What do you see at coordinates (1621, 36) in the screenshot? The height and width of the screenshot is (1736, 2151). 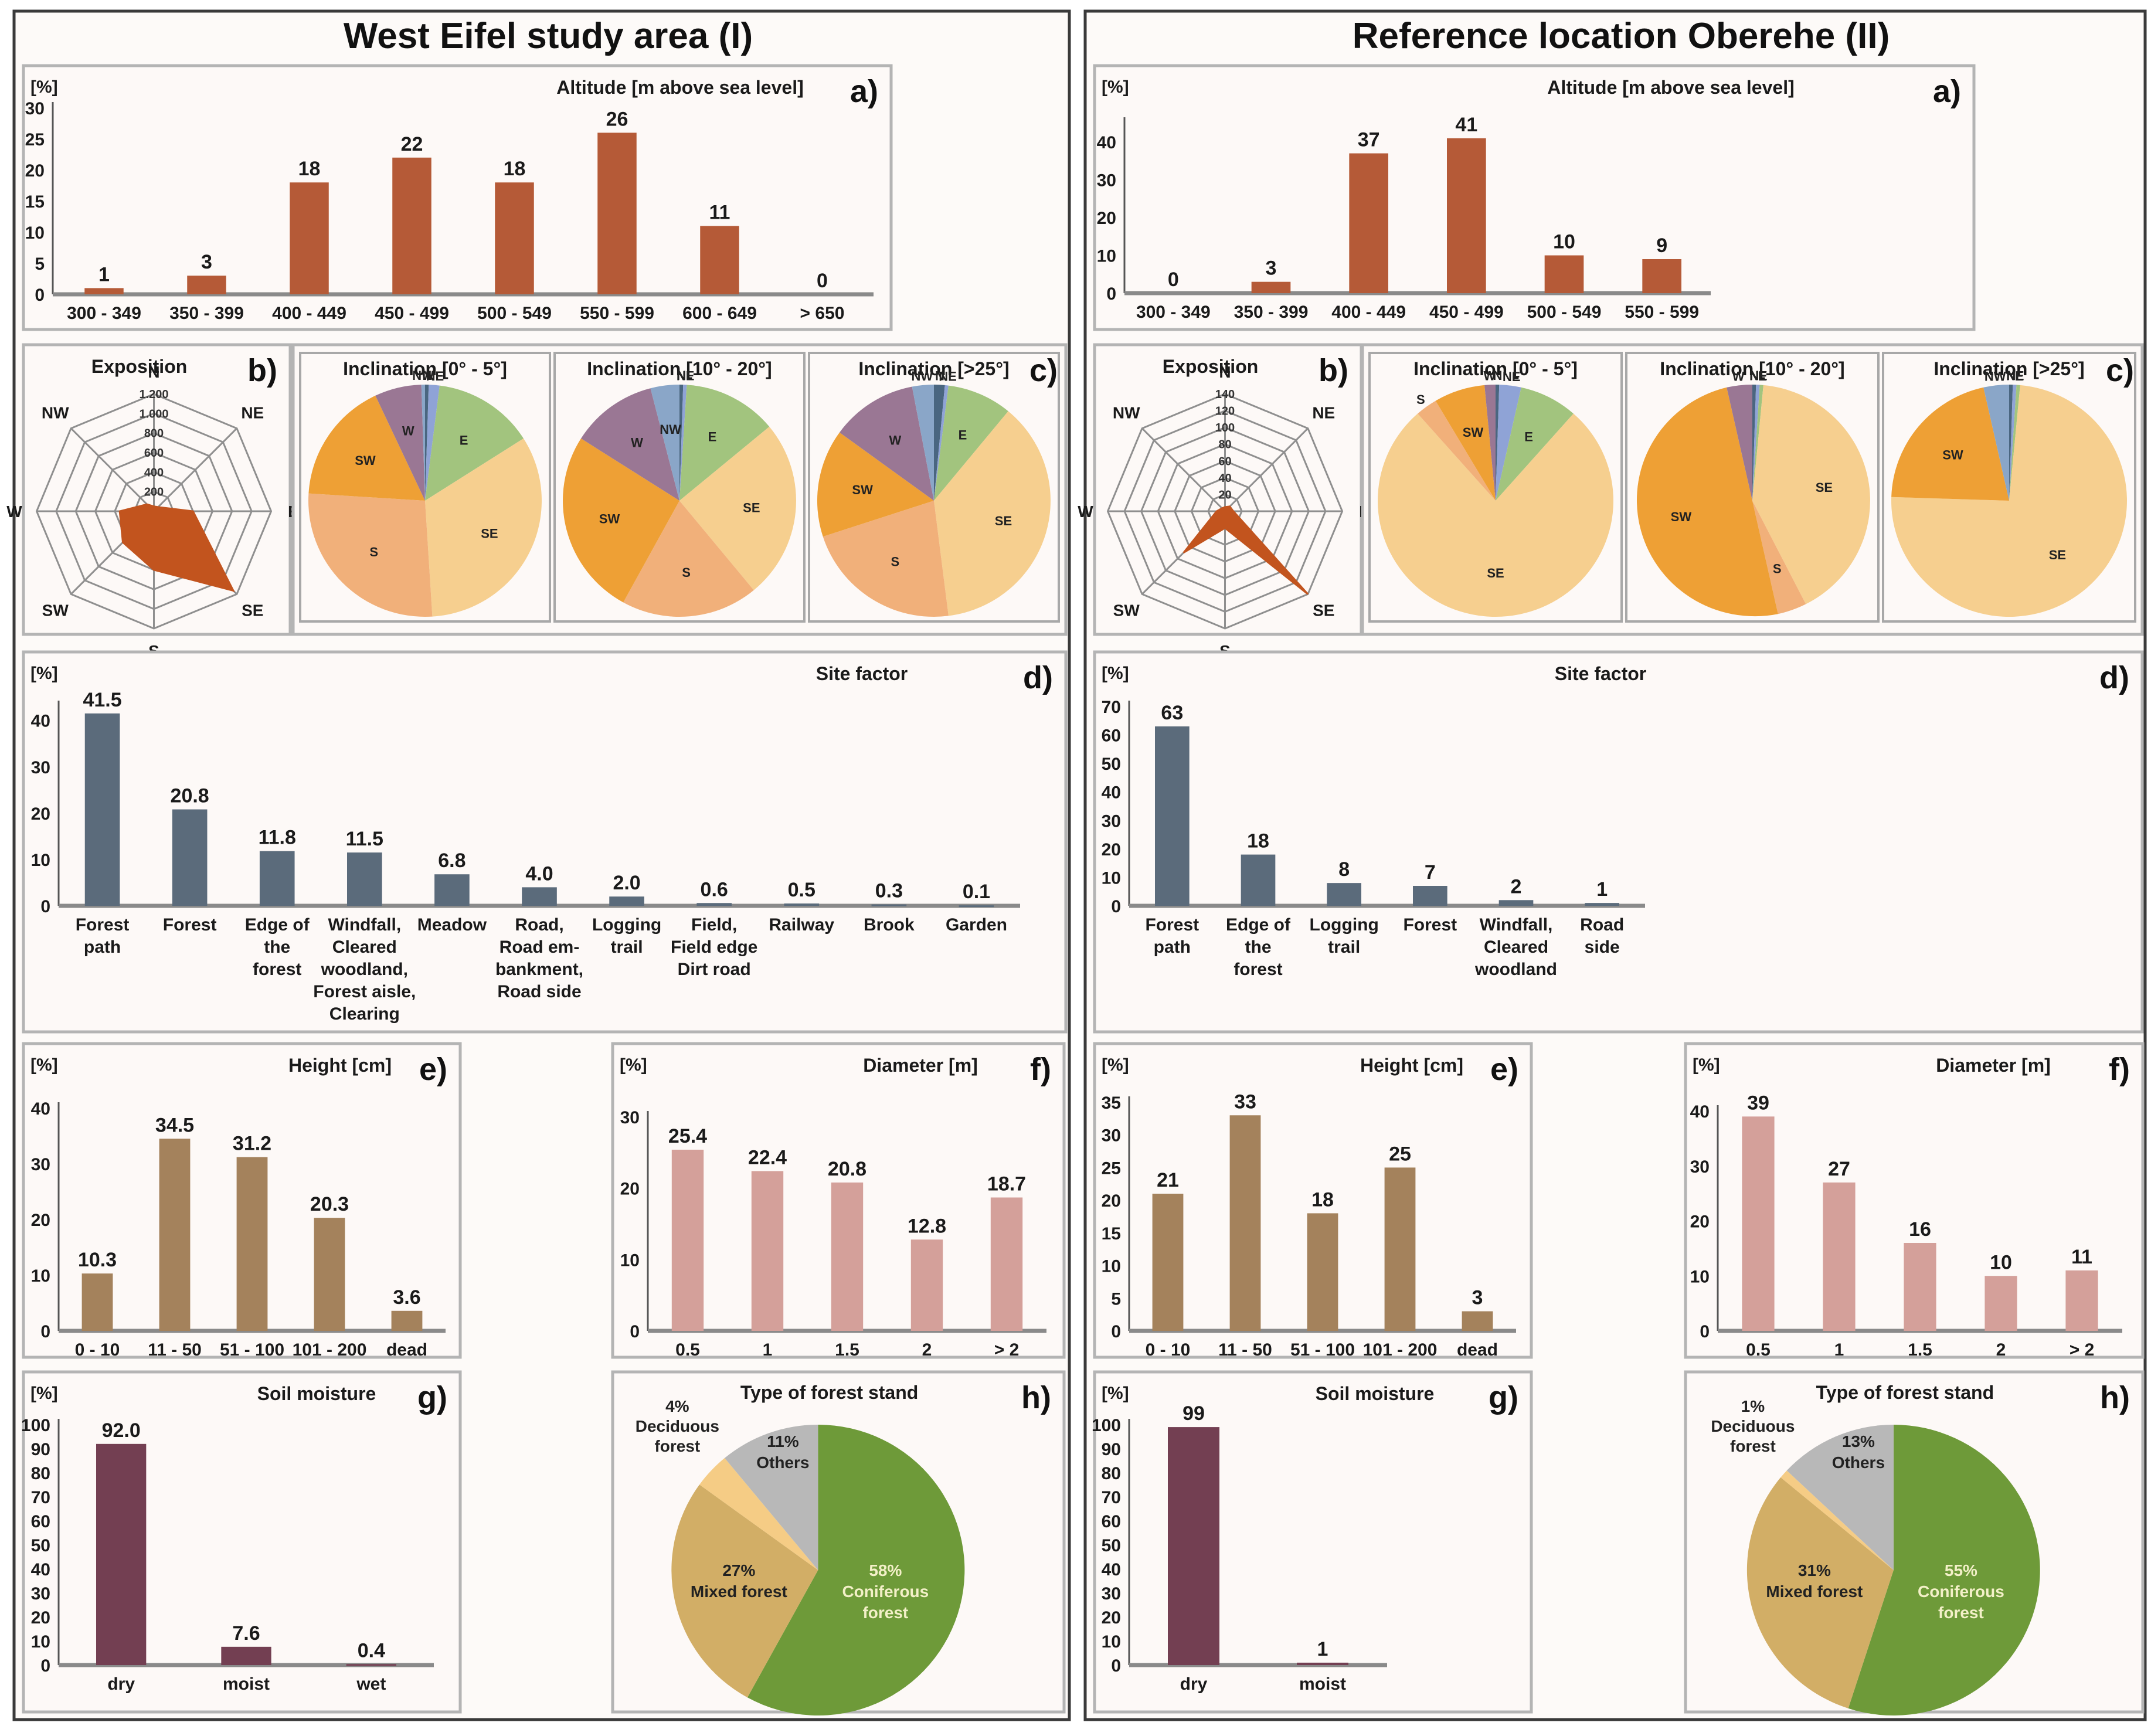 I see `section-title-oberehe: Reference location Oberehe (II)` at bounding box center [1621, 36].